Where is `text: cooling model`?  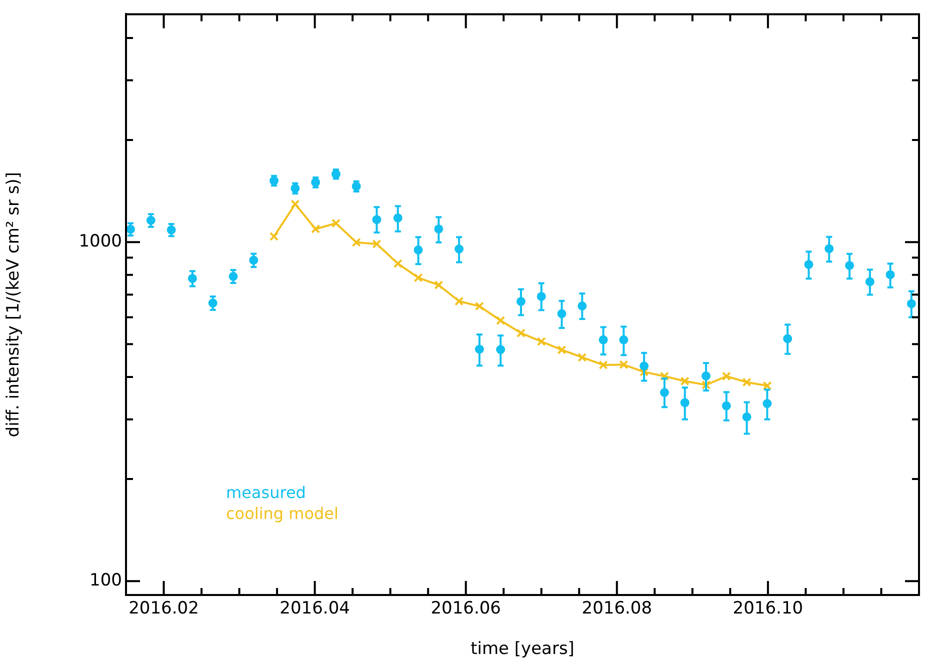
text: cooling model is located at coordinates (282, 514).